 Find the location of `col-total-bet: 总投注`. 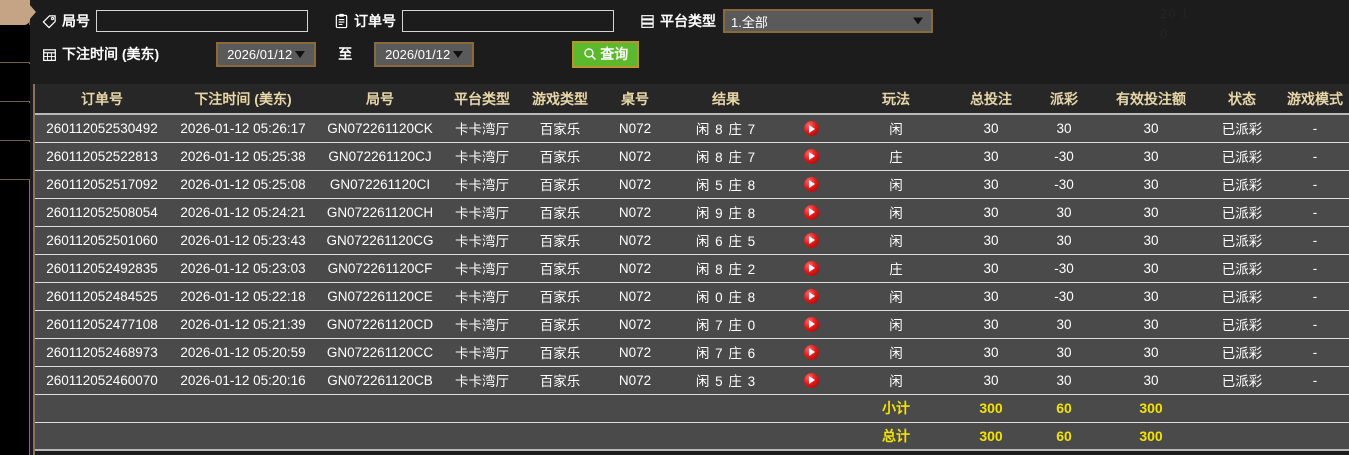

col-total-bet: 总投注 is located at coordinates (991, 99).